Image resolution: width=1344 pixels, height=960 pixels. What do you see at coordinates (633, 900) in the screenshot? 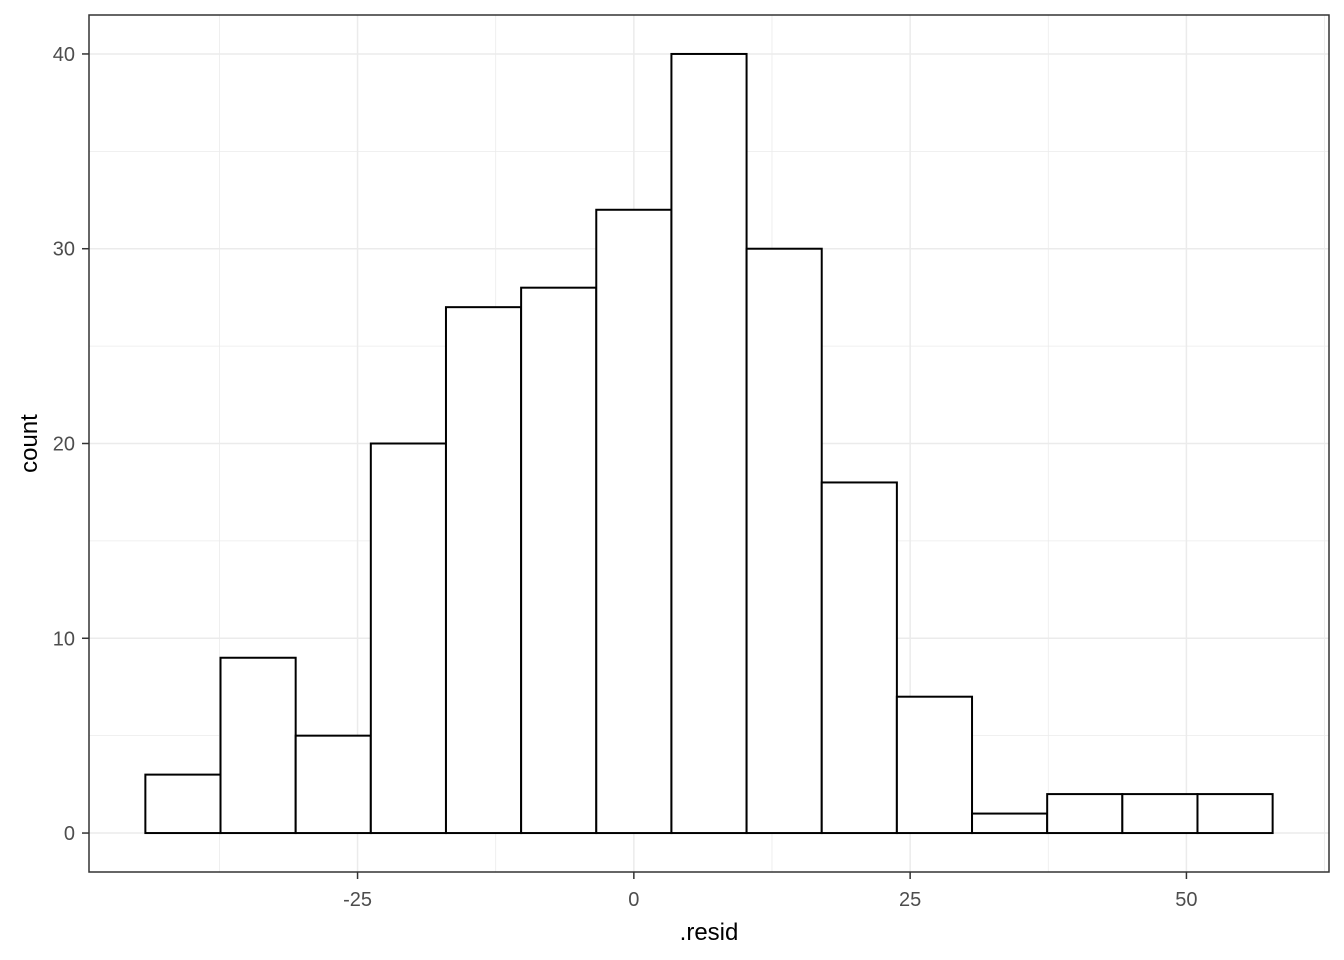
I see `x-tick-label: 0` at bounding box center [633, 900].